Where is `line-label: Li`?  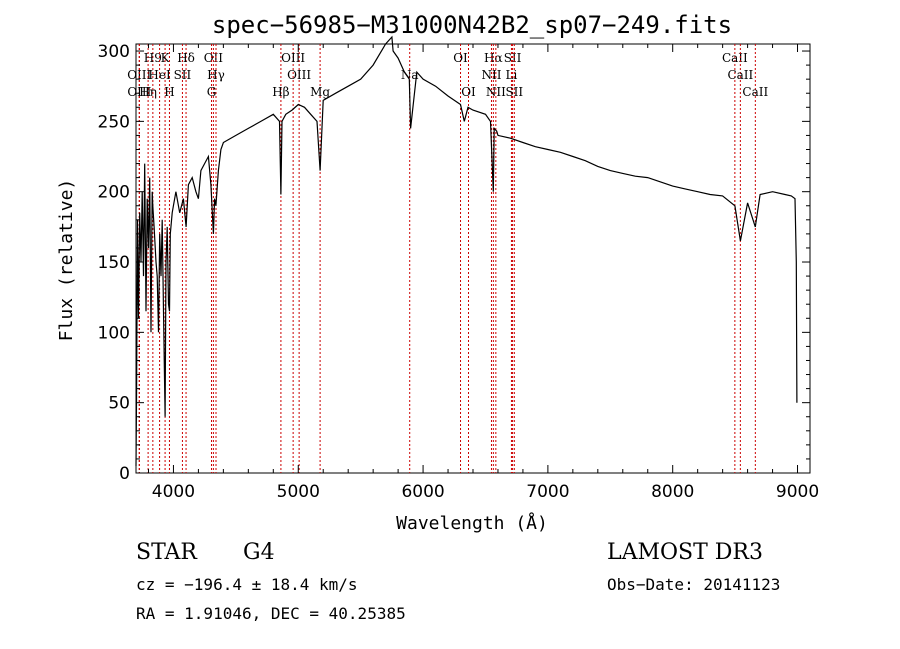 line-label: Li is located at coordinates (512, 75).